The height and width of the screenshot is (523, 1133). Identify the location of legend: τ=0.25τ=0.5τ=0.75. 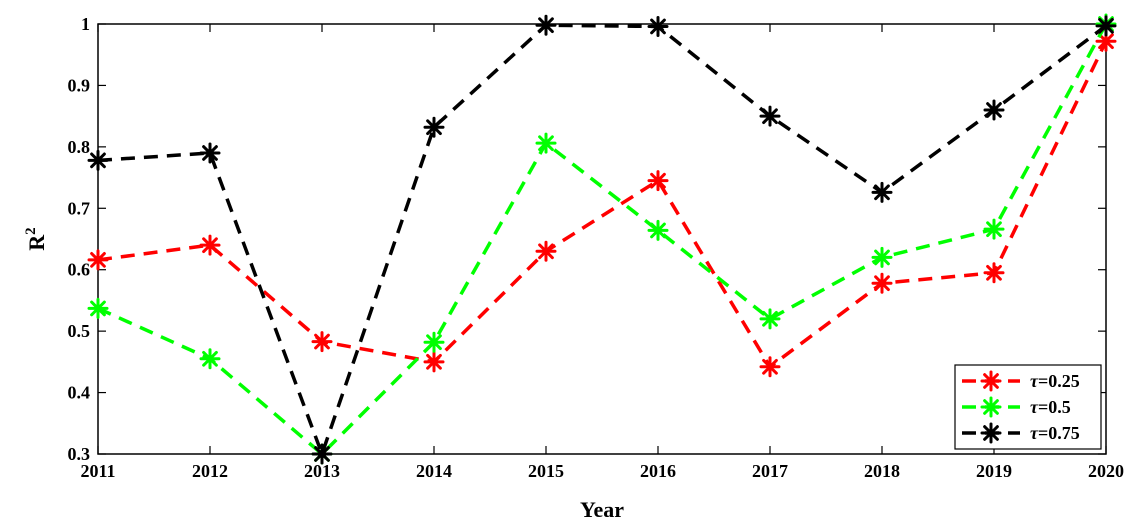
(1028, 407).